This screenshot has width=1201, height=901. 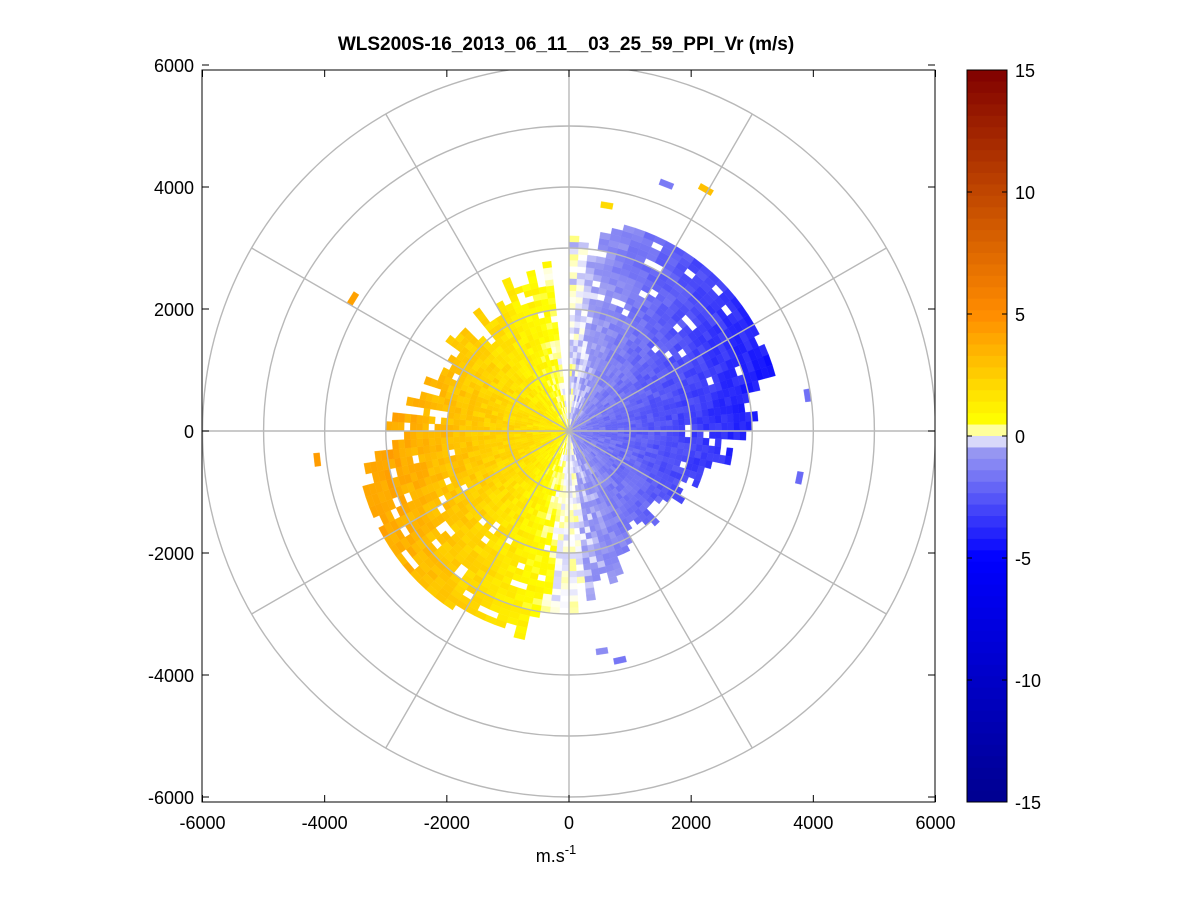 I want to click on colorbar-bands, so click(x=987, y=436).